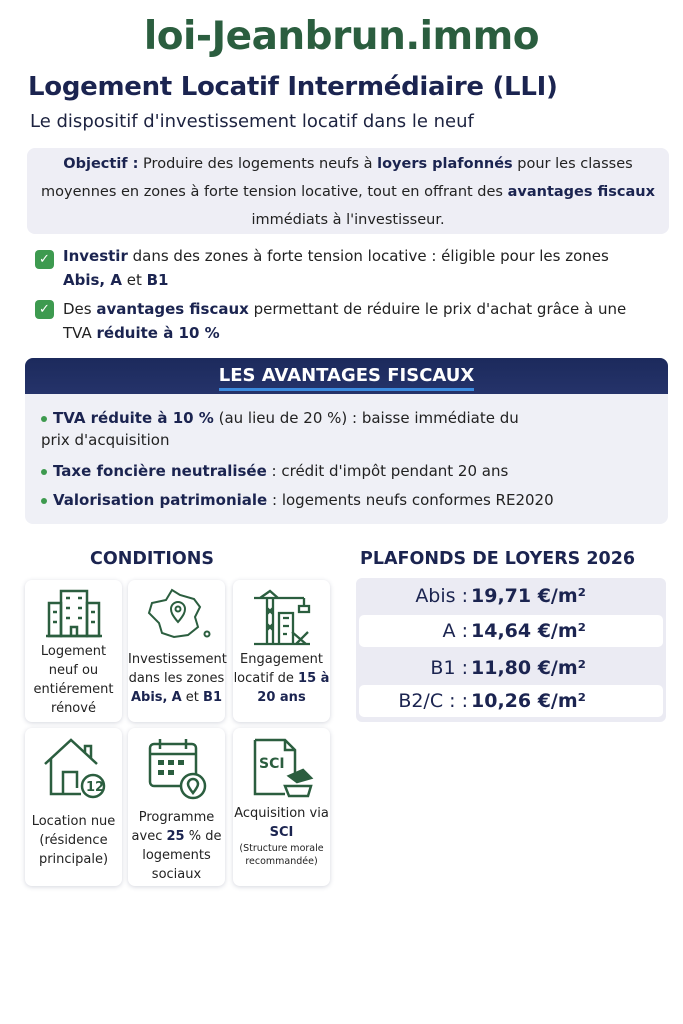 This screenshot has height=1024, width=683. I want to click on svg-text: SCI, so click(272, 764).